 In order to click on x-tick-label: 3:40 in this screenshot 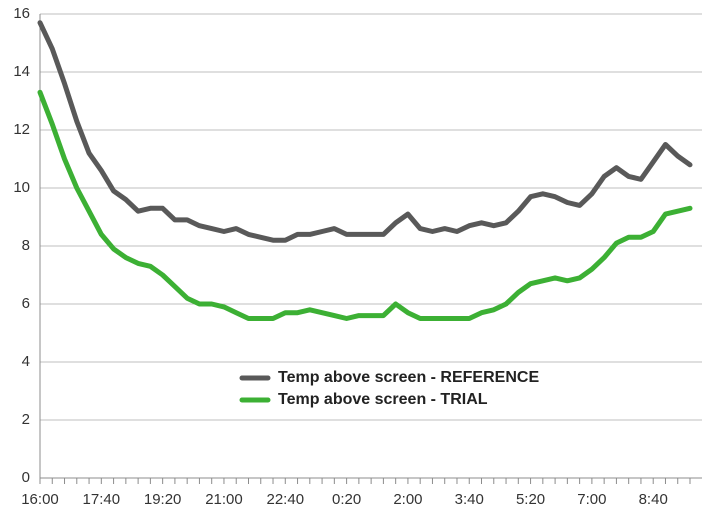, I will do `click(469, 499)`.